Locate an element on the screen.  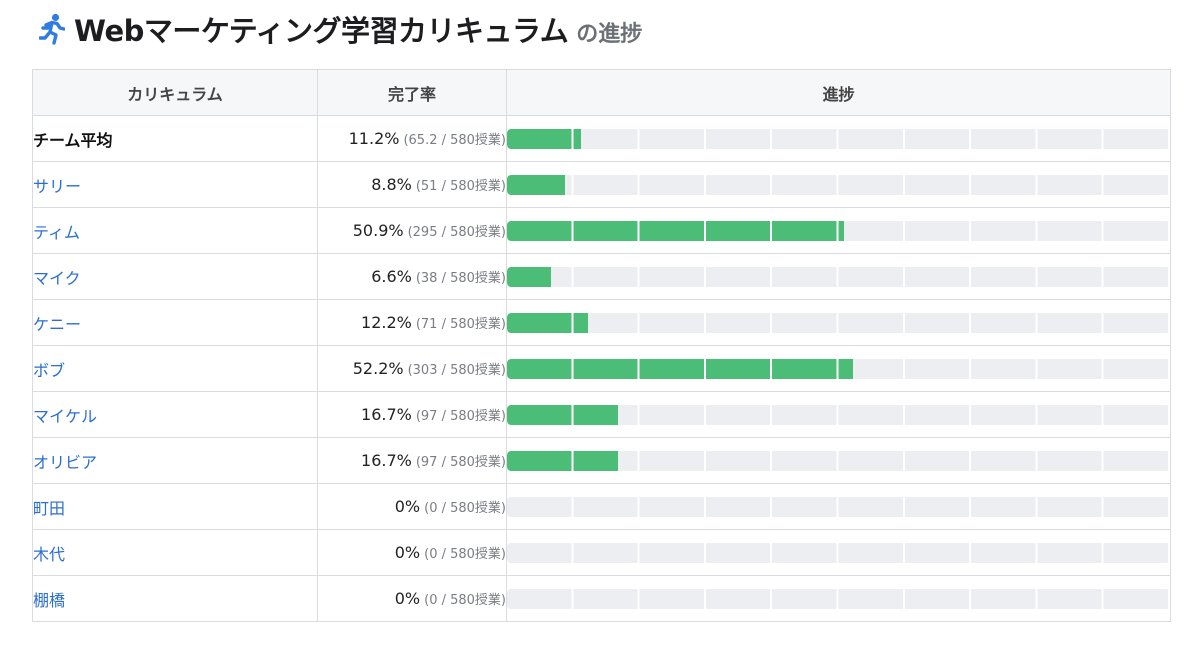
table-row: 木代 0% (0 / 580授業) is located at coordinates (601, 552).